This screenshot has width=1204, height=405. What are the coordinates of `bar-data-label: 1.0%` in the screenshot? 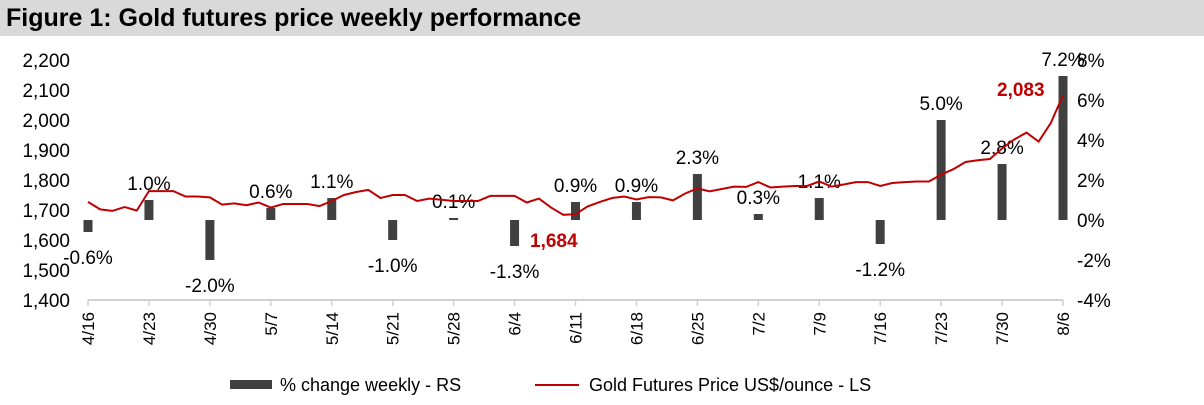 It's located at (148, 184).